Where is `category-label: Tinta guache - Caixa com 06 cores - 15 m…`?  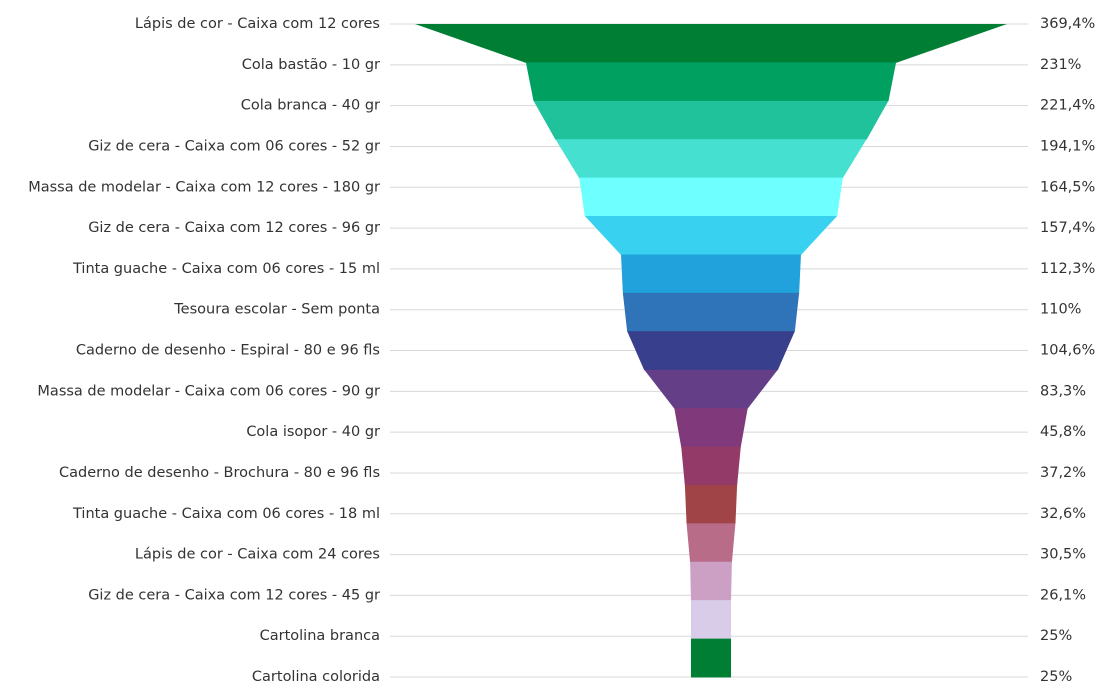 category-label: Tinta guache - Caixa com 06 cores - 15 m… is located at coordinates (226, 269).